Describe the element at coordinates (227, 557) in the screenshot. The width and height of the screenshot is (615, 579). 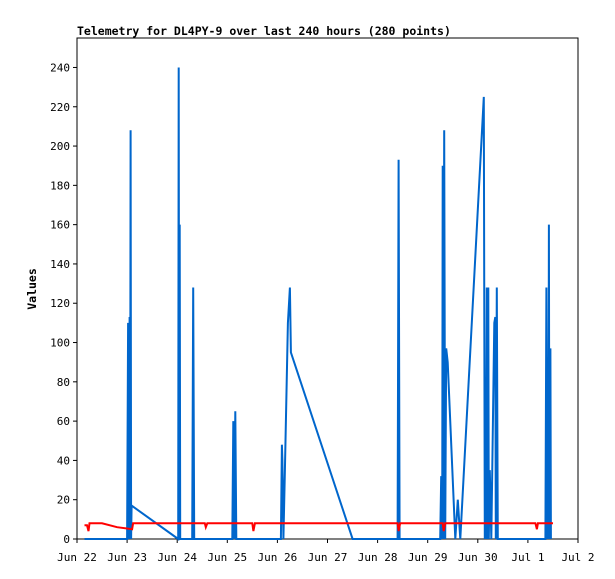
I see `x-tick-label: Jun 25` at that location.